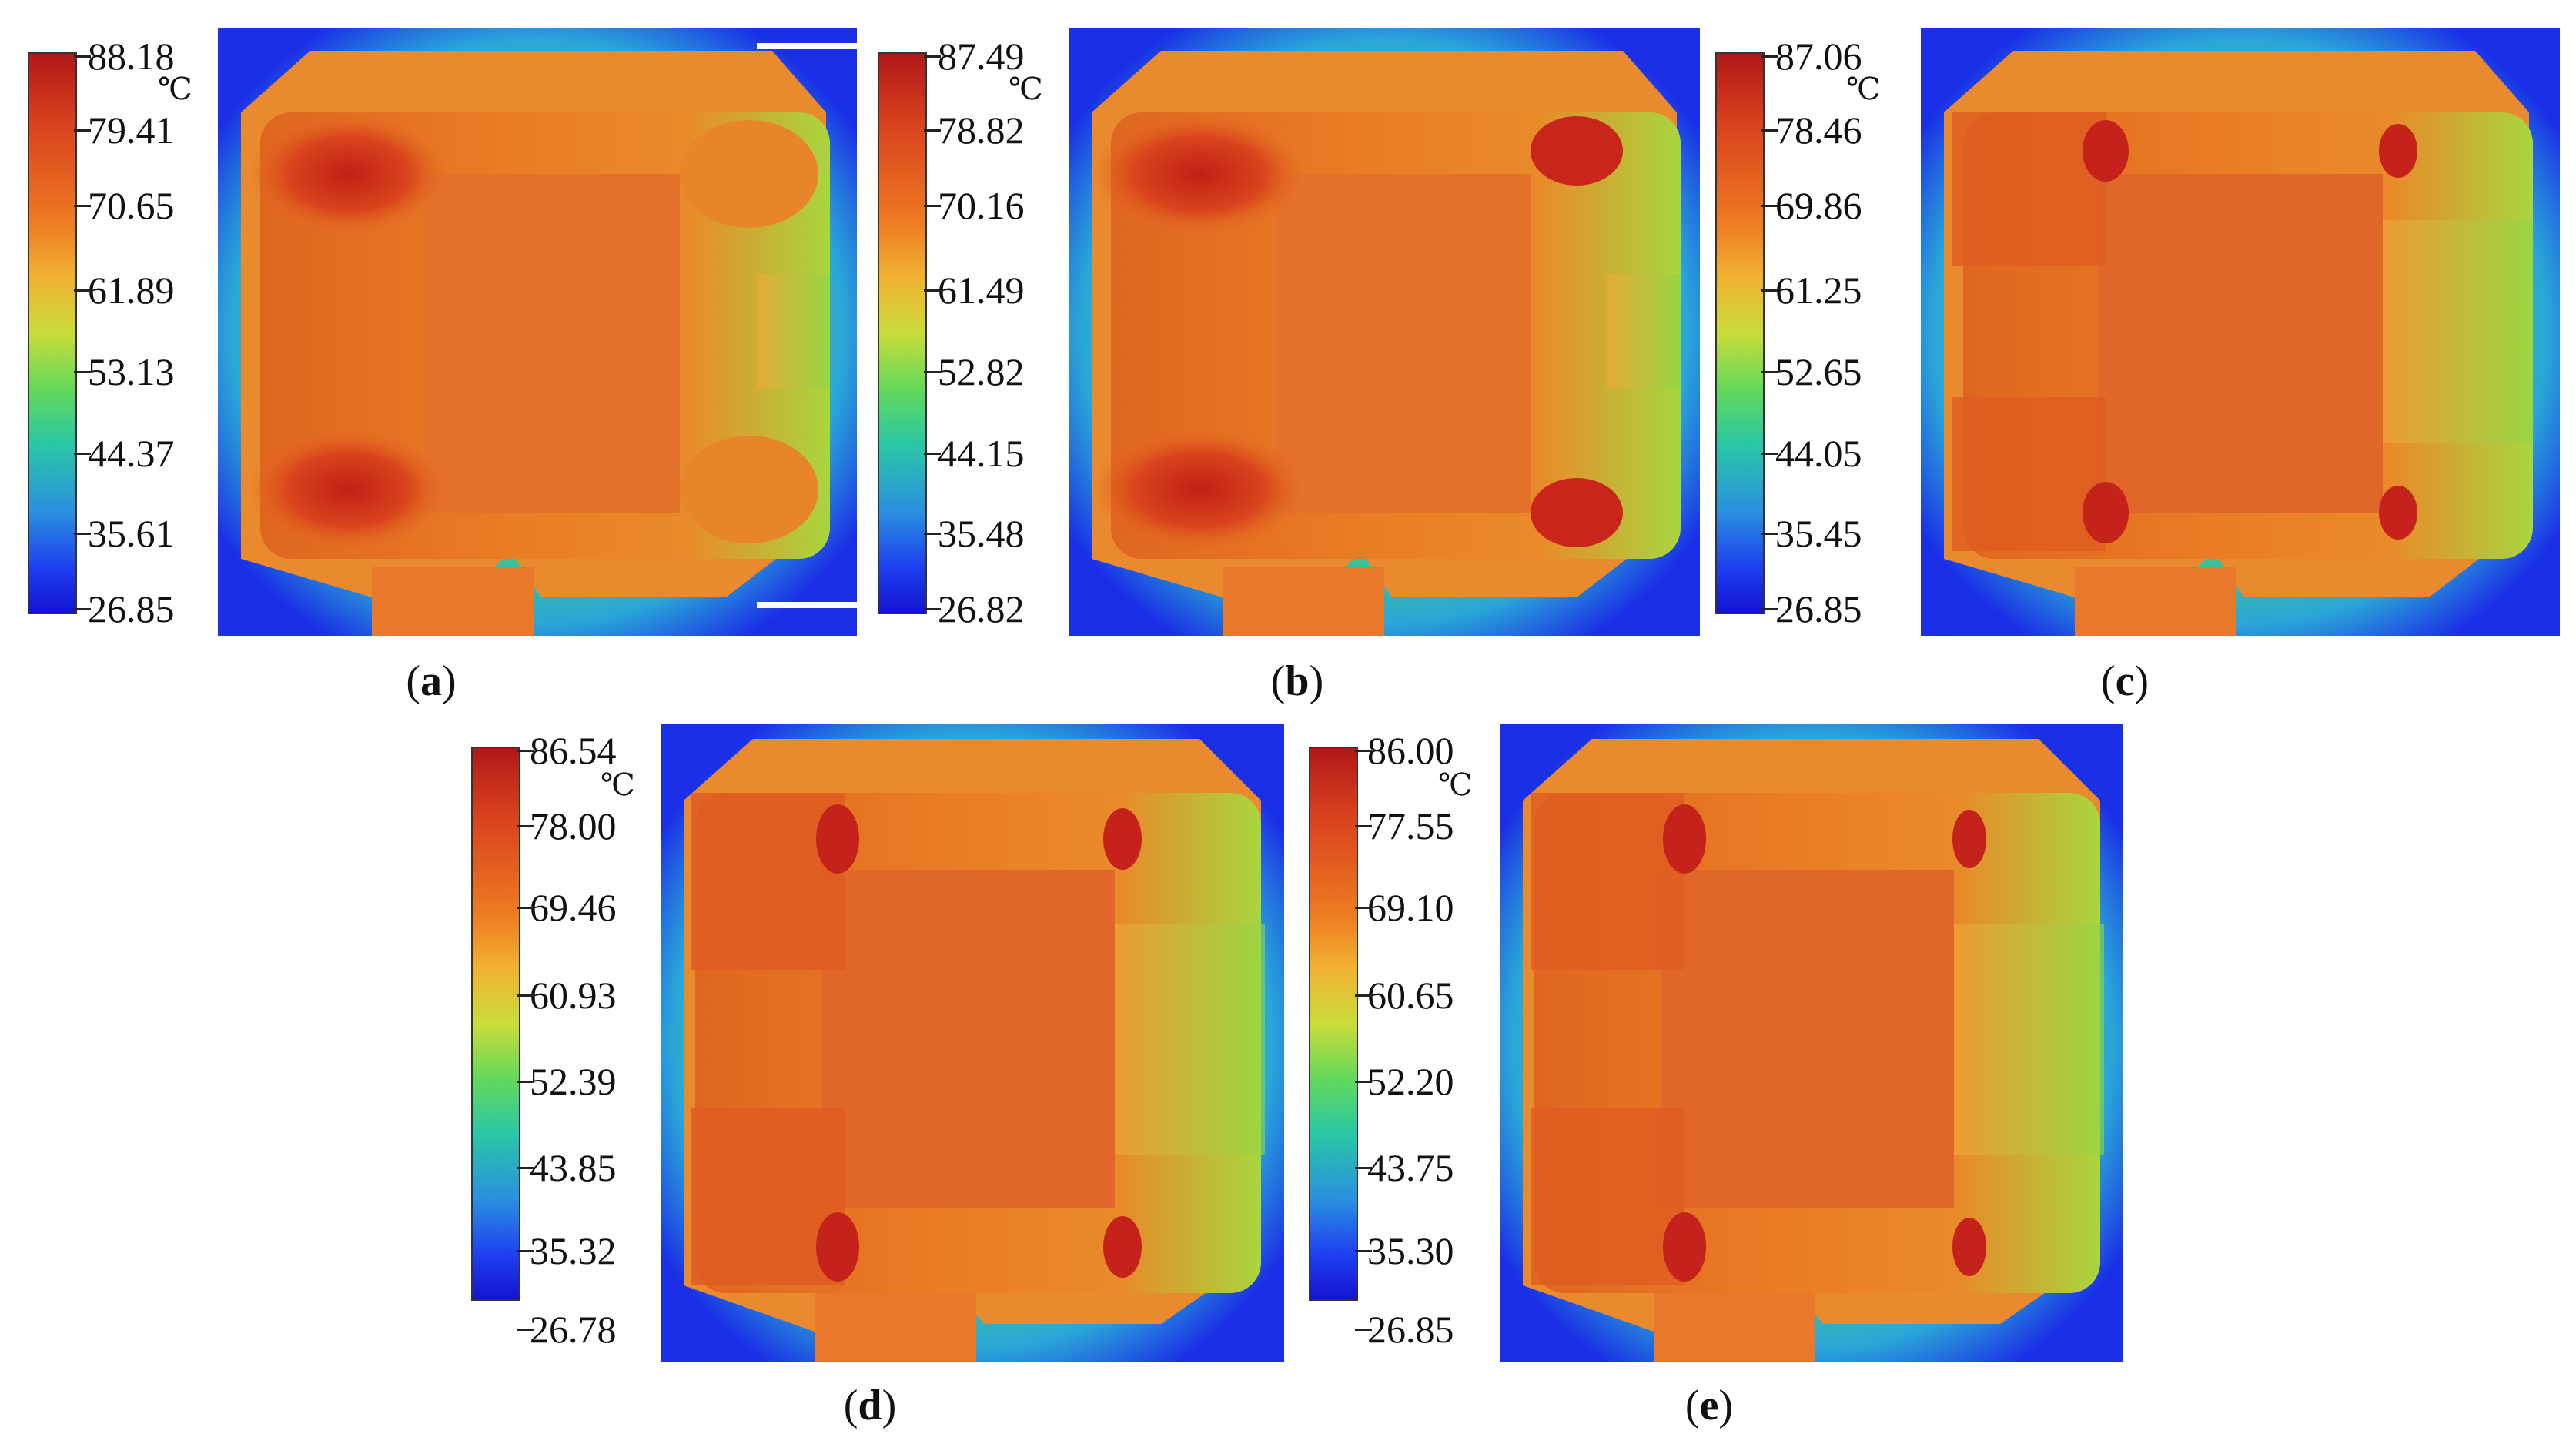 The image size is (2576, 1454). What do you see at coordinates (1410, 1250) in the screenshot?
I see `scale-label-e-6: 35.30` at bounding box center [1410, 1250].